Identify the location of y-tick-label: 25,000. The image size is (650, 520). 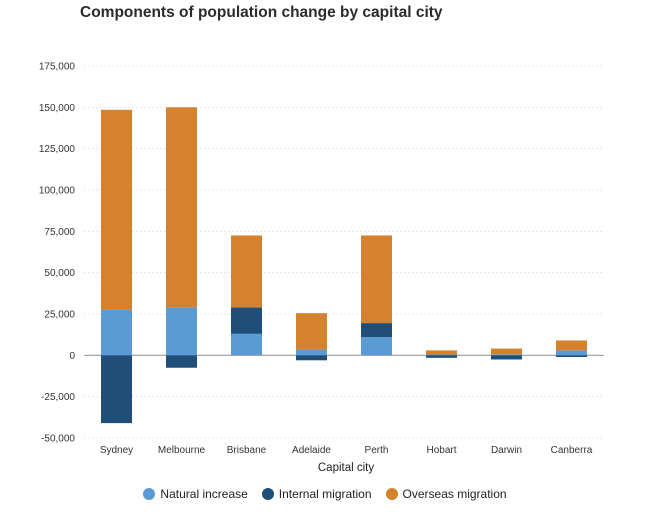
(59, 315).